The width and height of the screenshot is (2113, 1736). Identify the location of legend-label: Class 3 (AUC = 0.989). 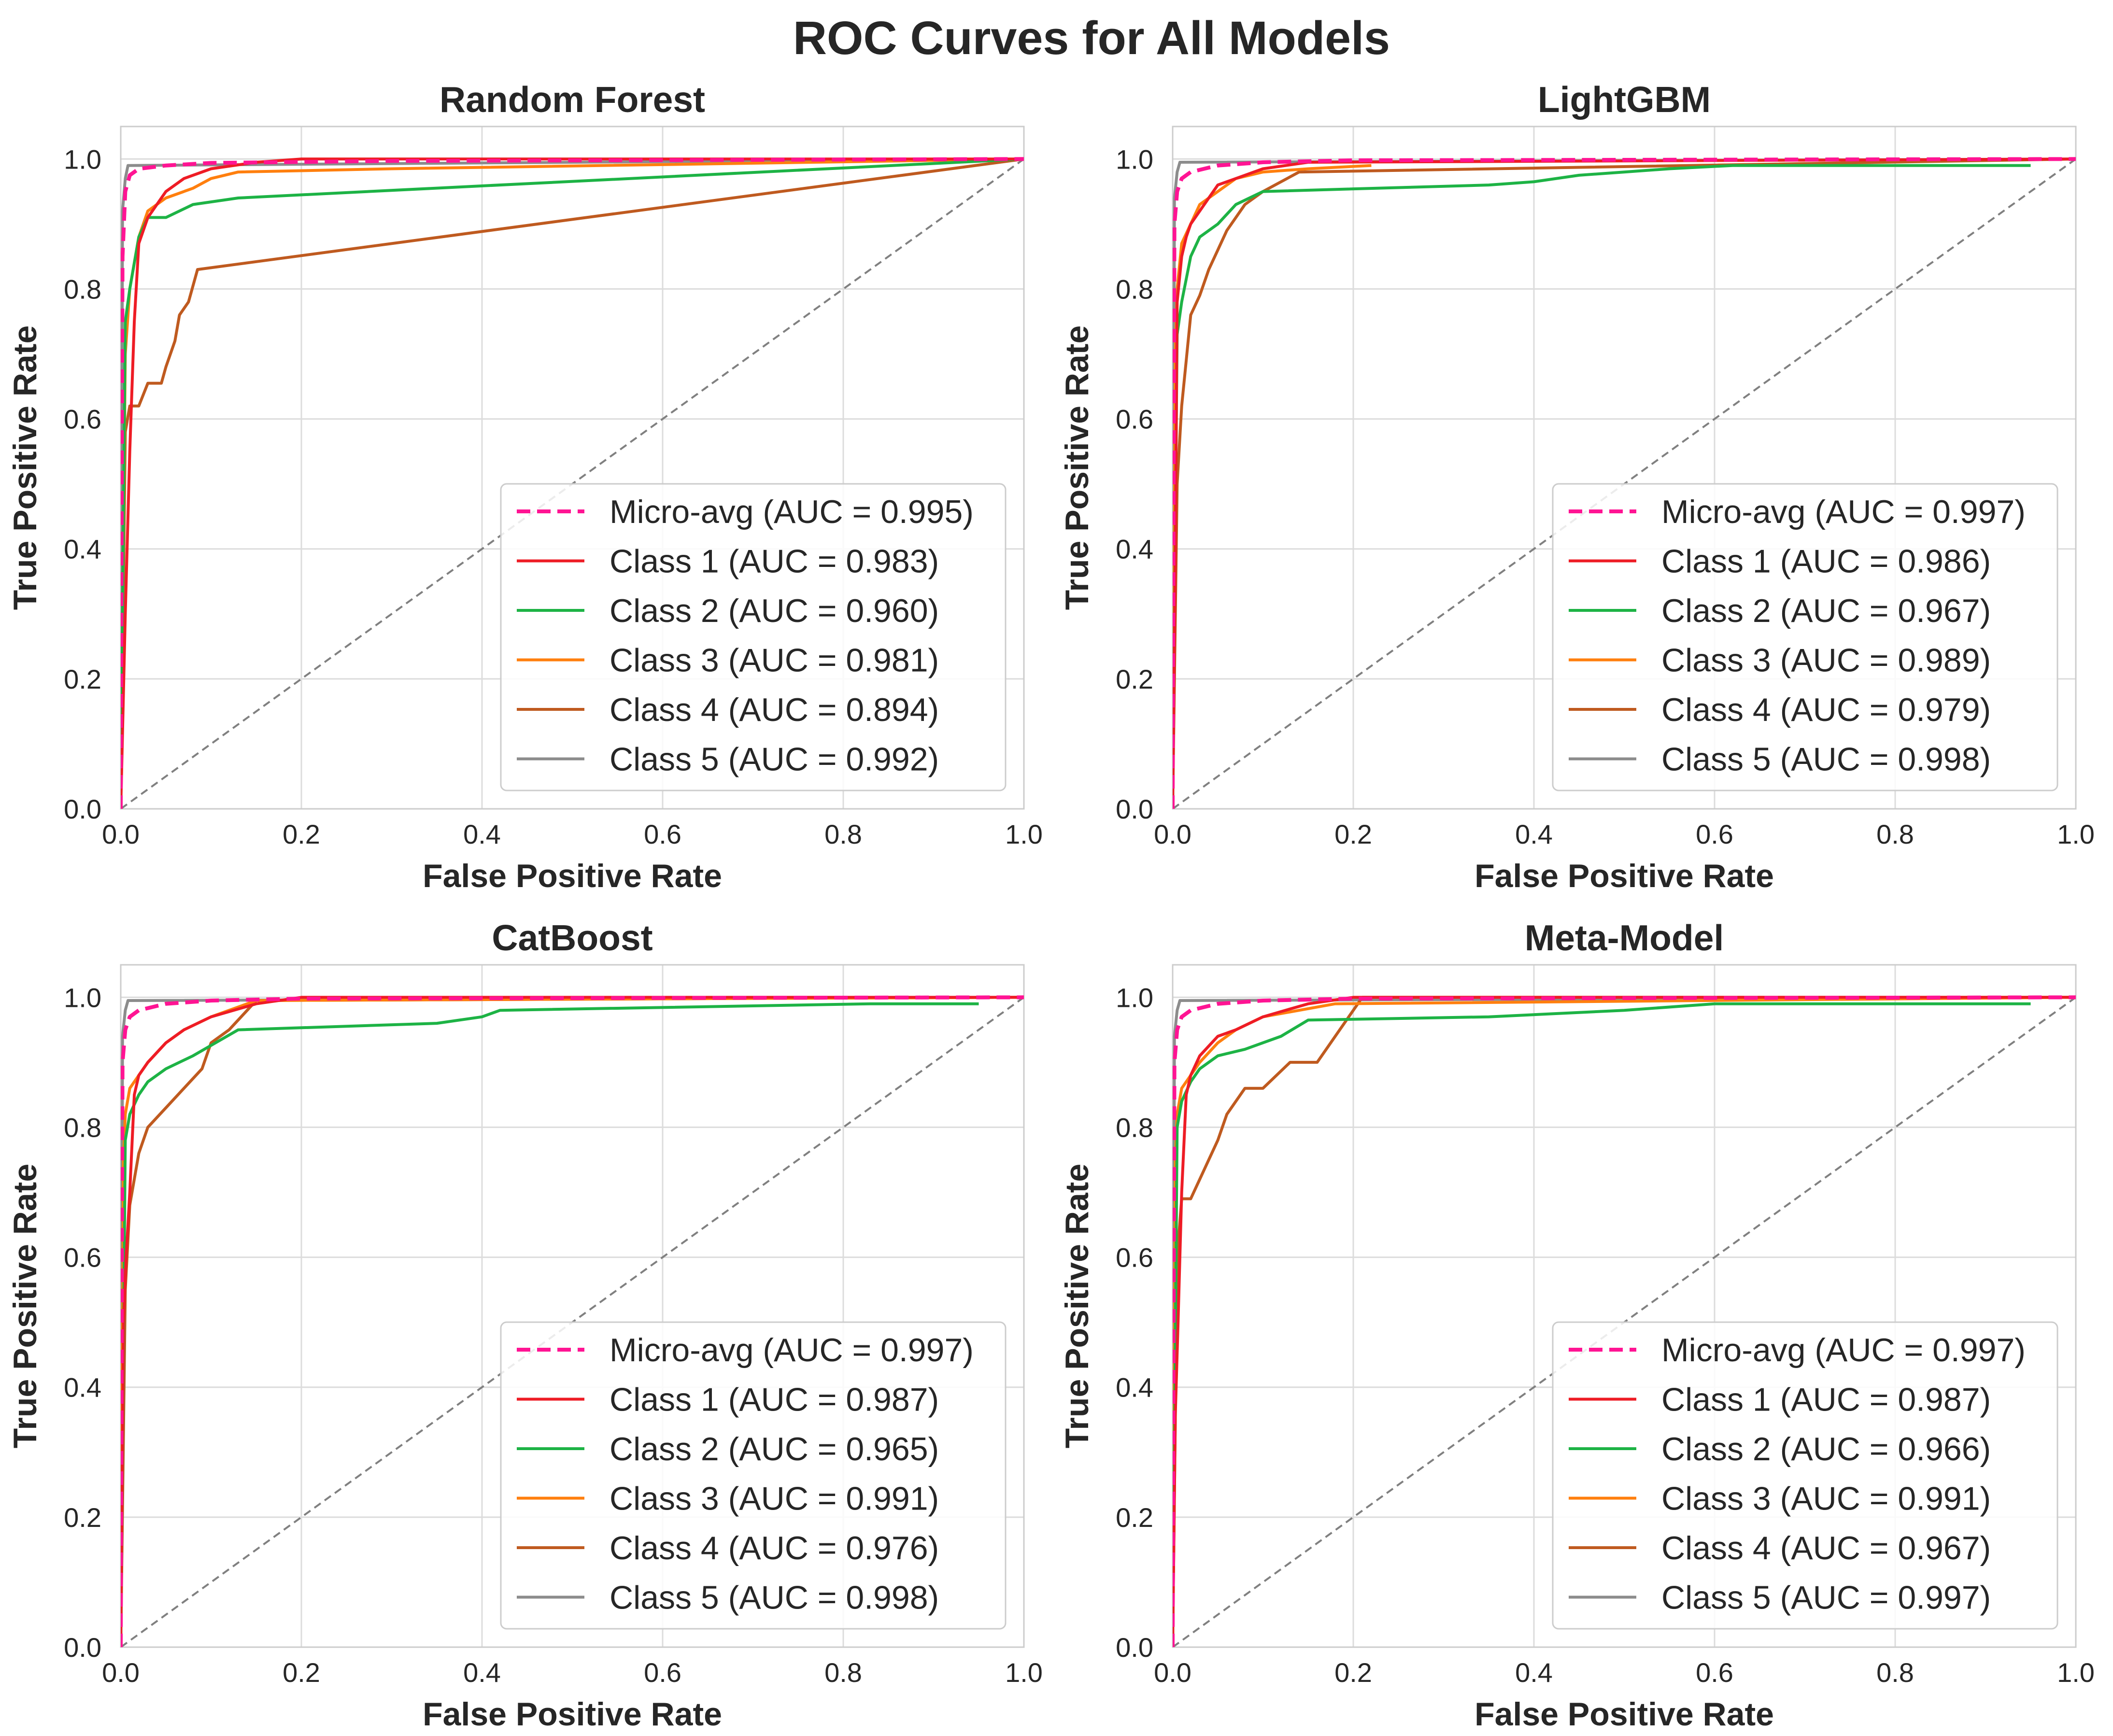
(1826, 661).